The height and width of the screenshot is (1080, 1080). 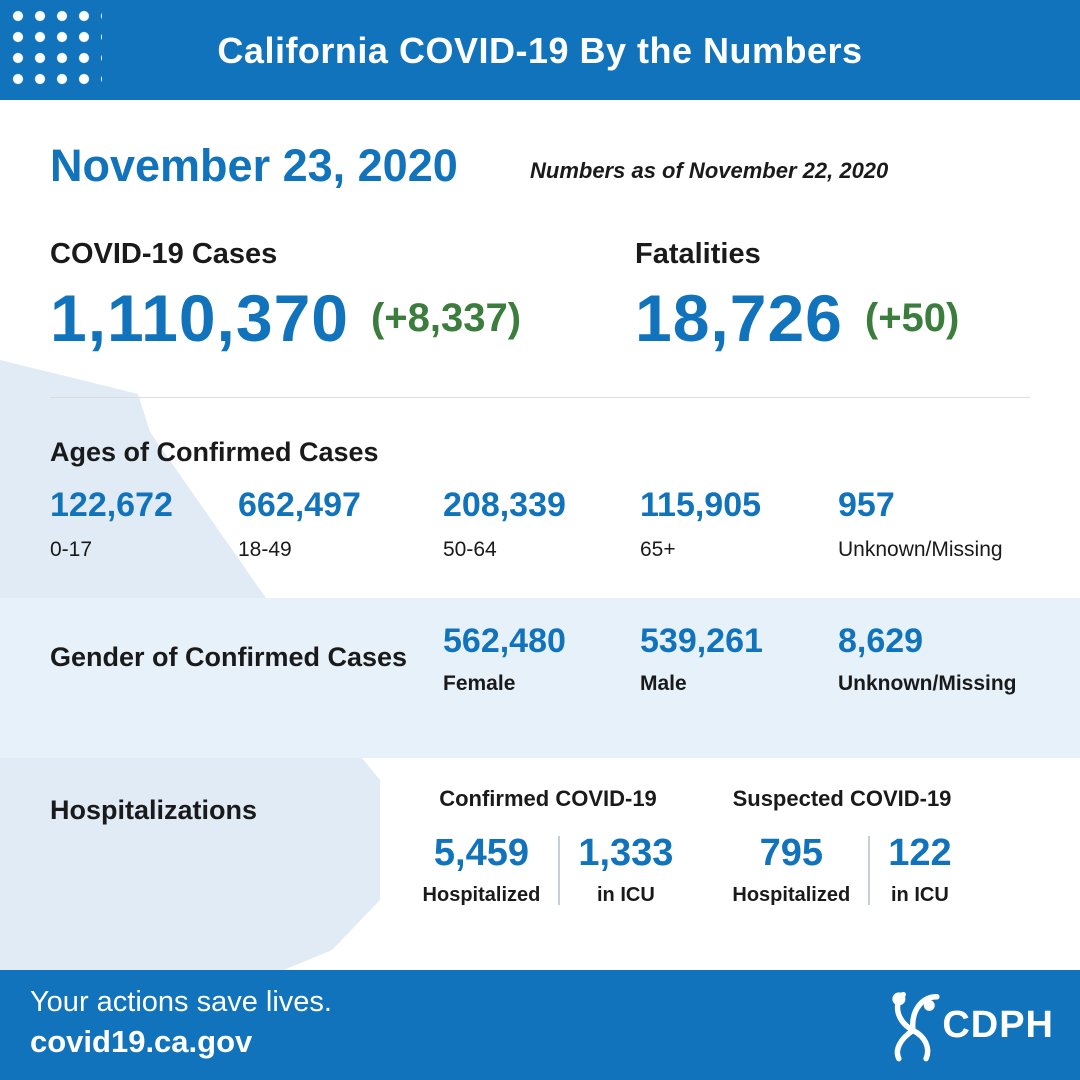 I want to click on fatalities-label: Fatalities, so click(x=698, y=254).